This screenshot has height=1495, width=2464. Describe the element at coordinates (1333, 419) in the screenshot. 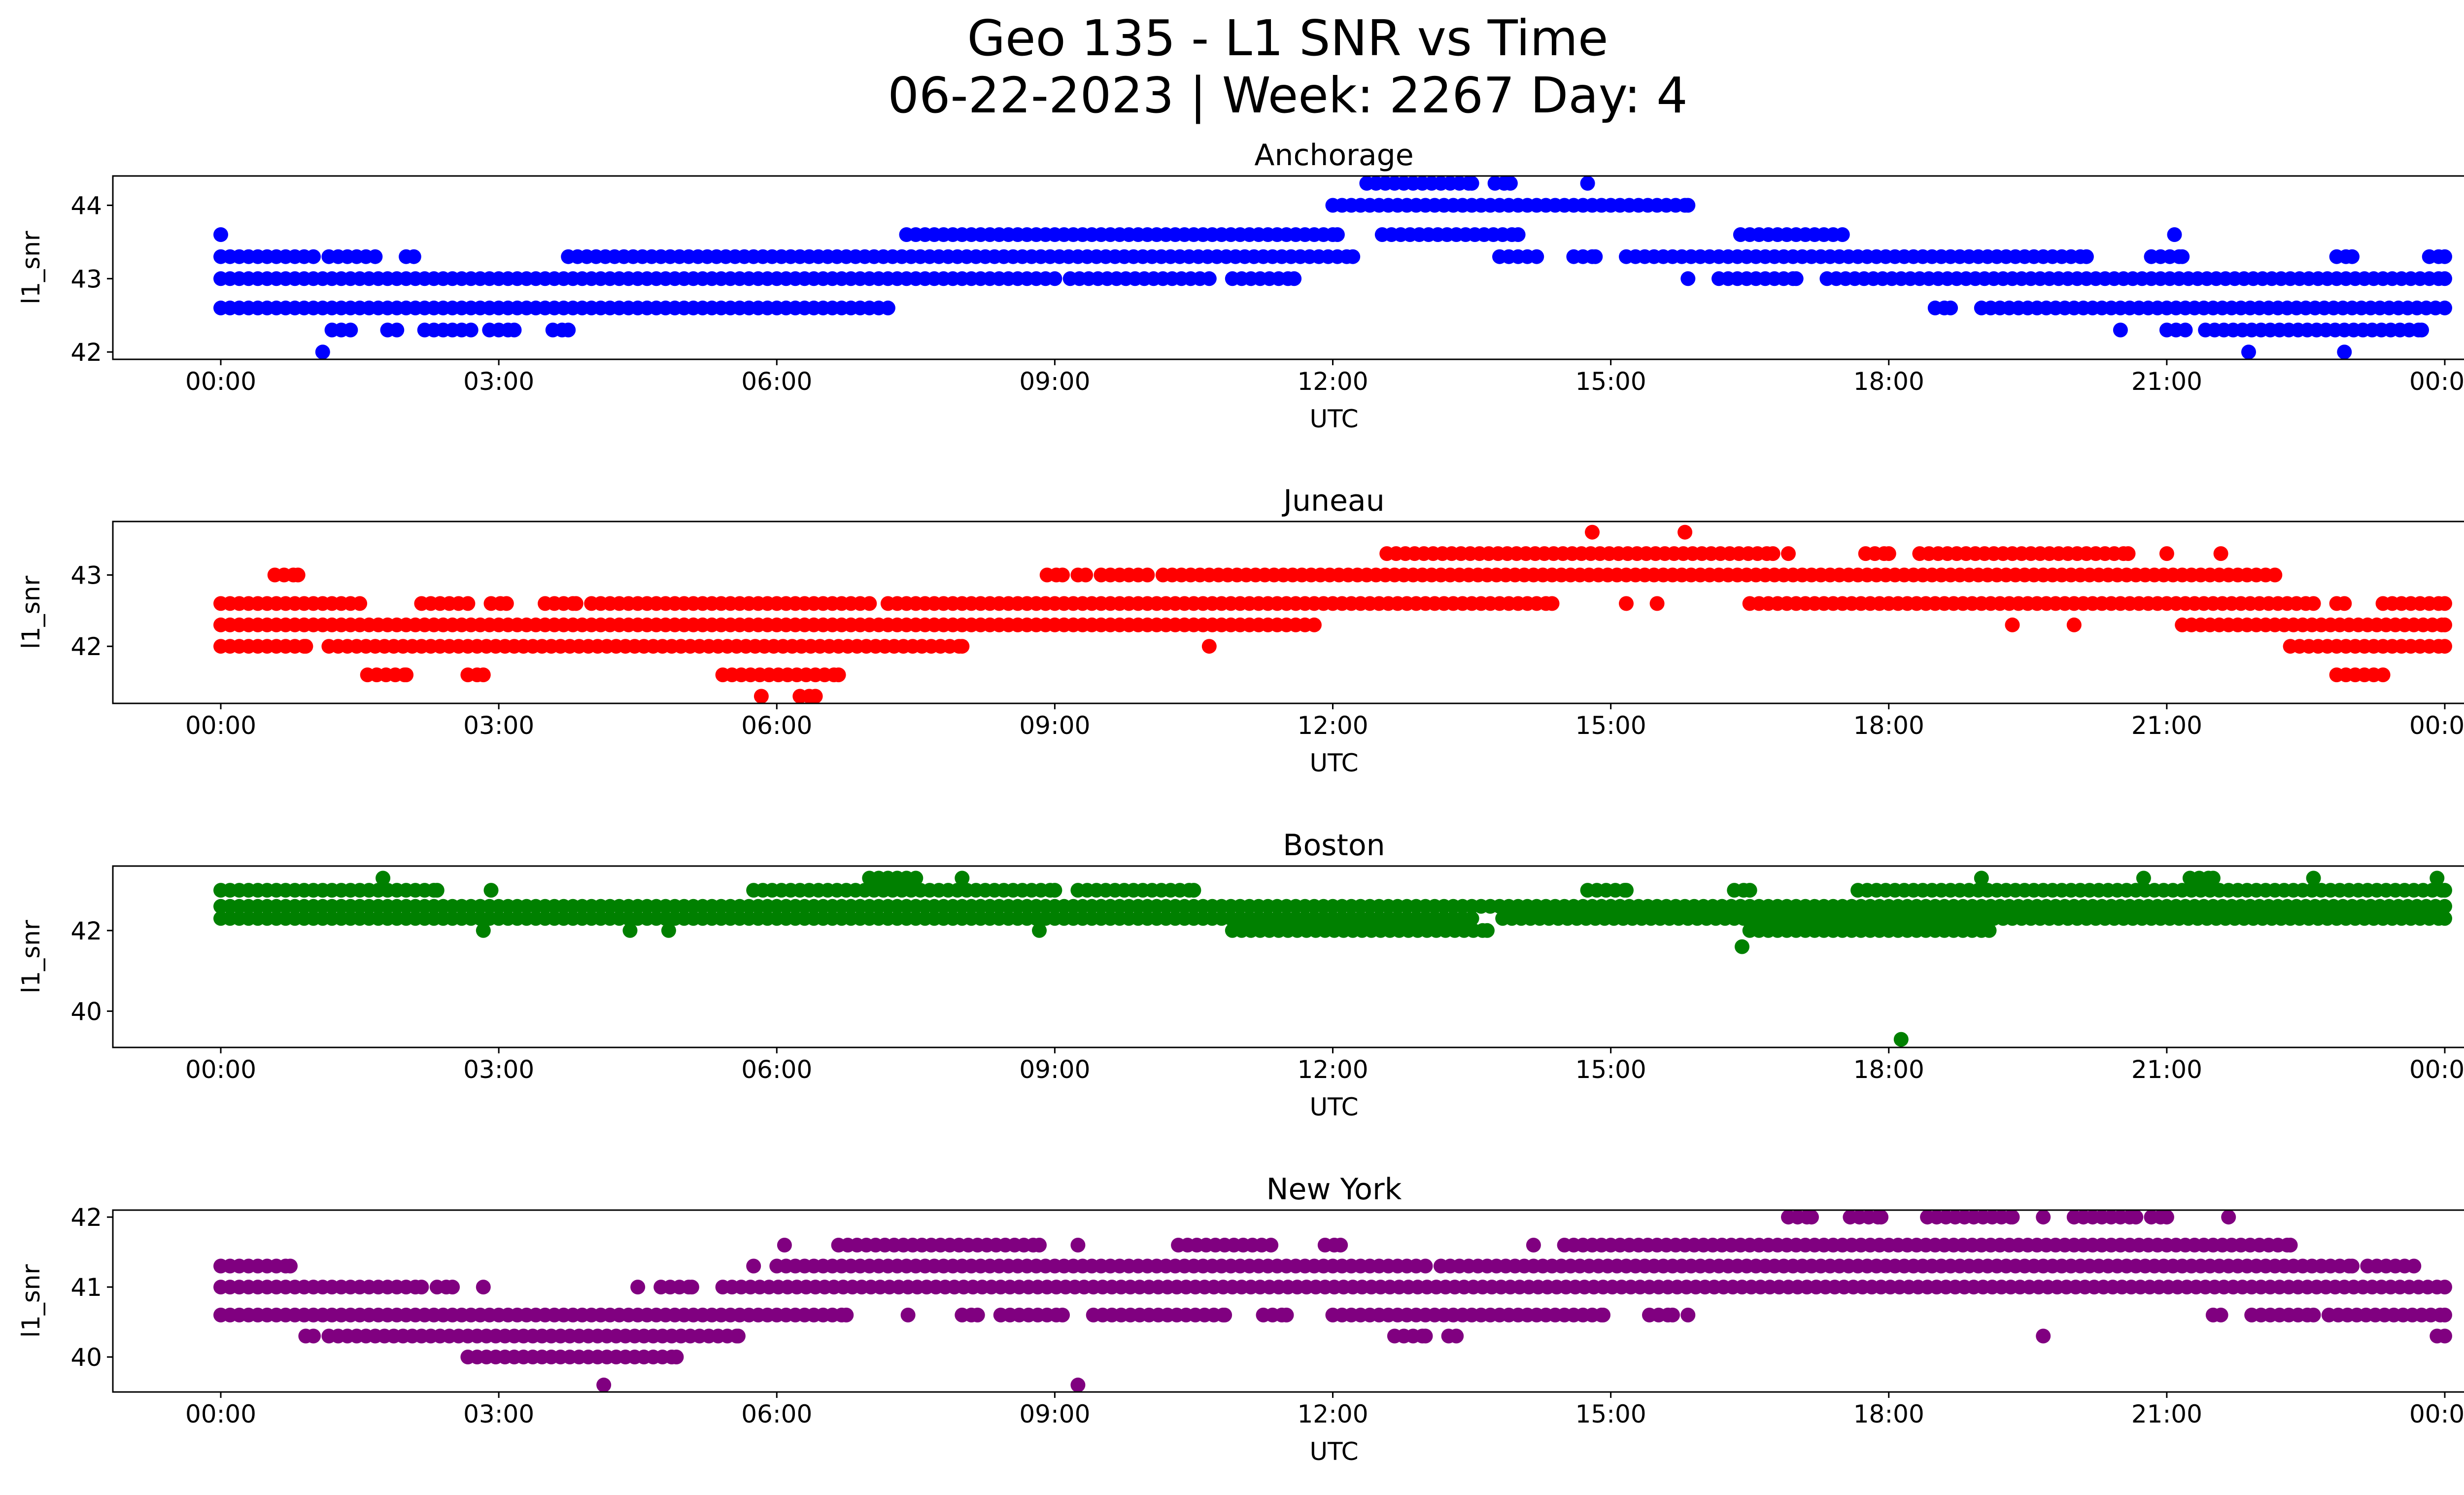

I see `anchorage-x-axis-label: UTC` at that location.